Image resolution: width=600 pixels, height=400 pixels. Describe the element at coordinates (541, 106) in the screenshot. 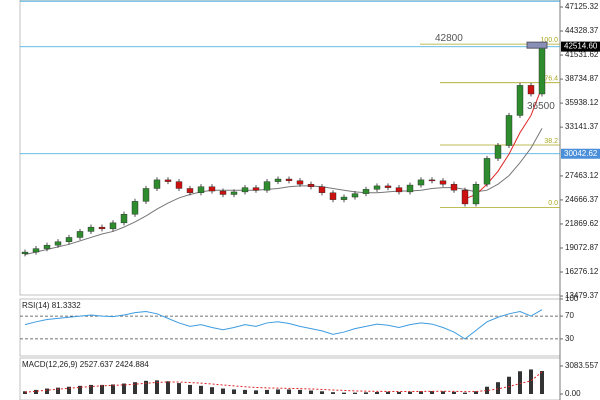

I see `price-annotation: 36500` at that location.